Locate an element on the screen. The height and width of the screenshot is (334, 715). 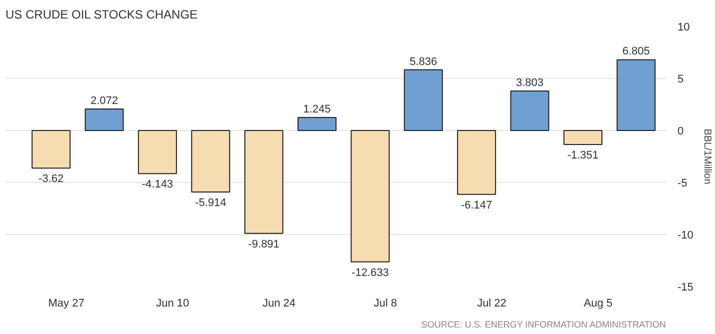
data-label: -12.633 is located at coordinates (370, 272).